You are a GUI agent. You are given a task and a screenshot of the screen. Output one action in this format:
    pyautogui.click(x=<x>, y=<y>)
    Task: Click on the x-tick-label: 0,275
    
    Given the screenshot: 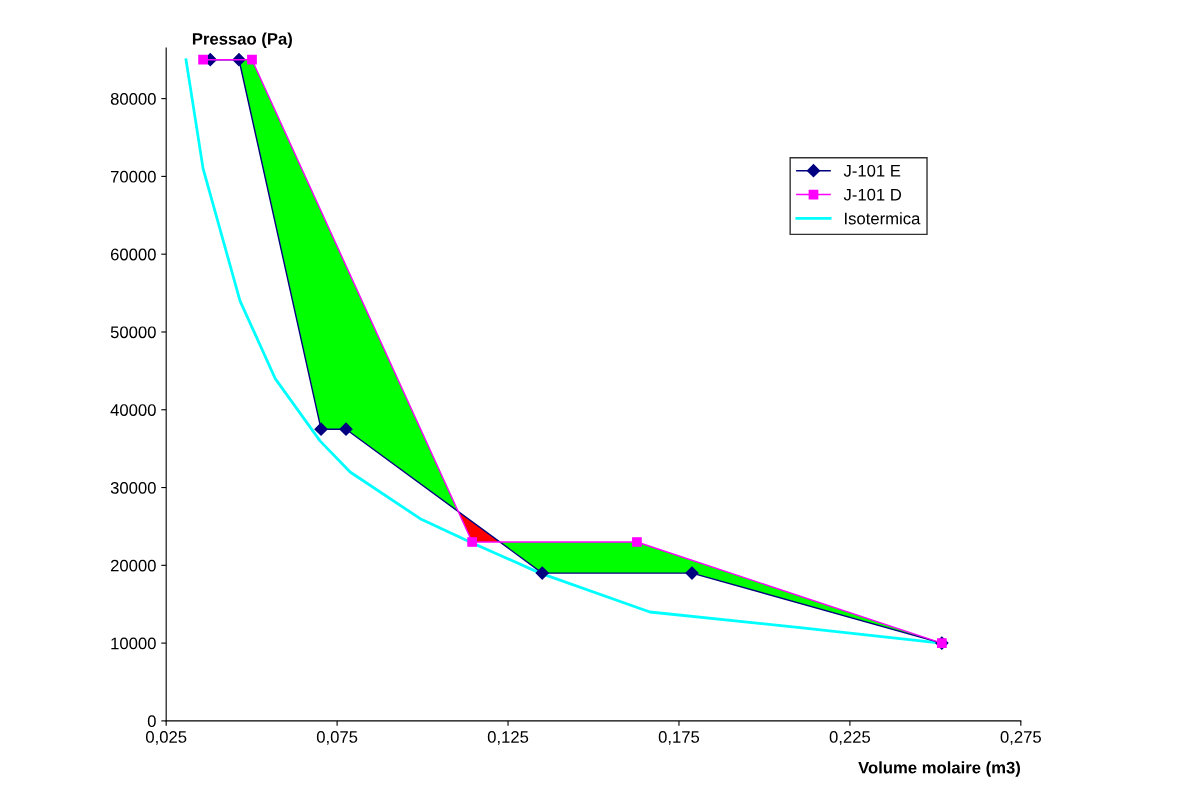 What is the action you would take?
    pyautogui.click(x=1020, y=738)
    